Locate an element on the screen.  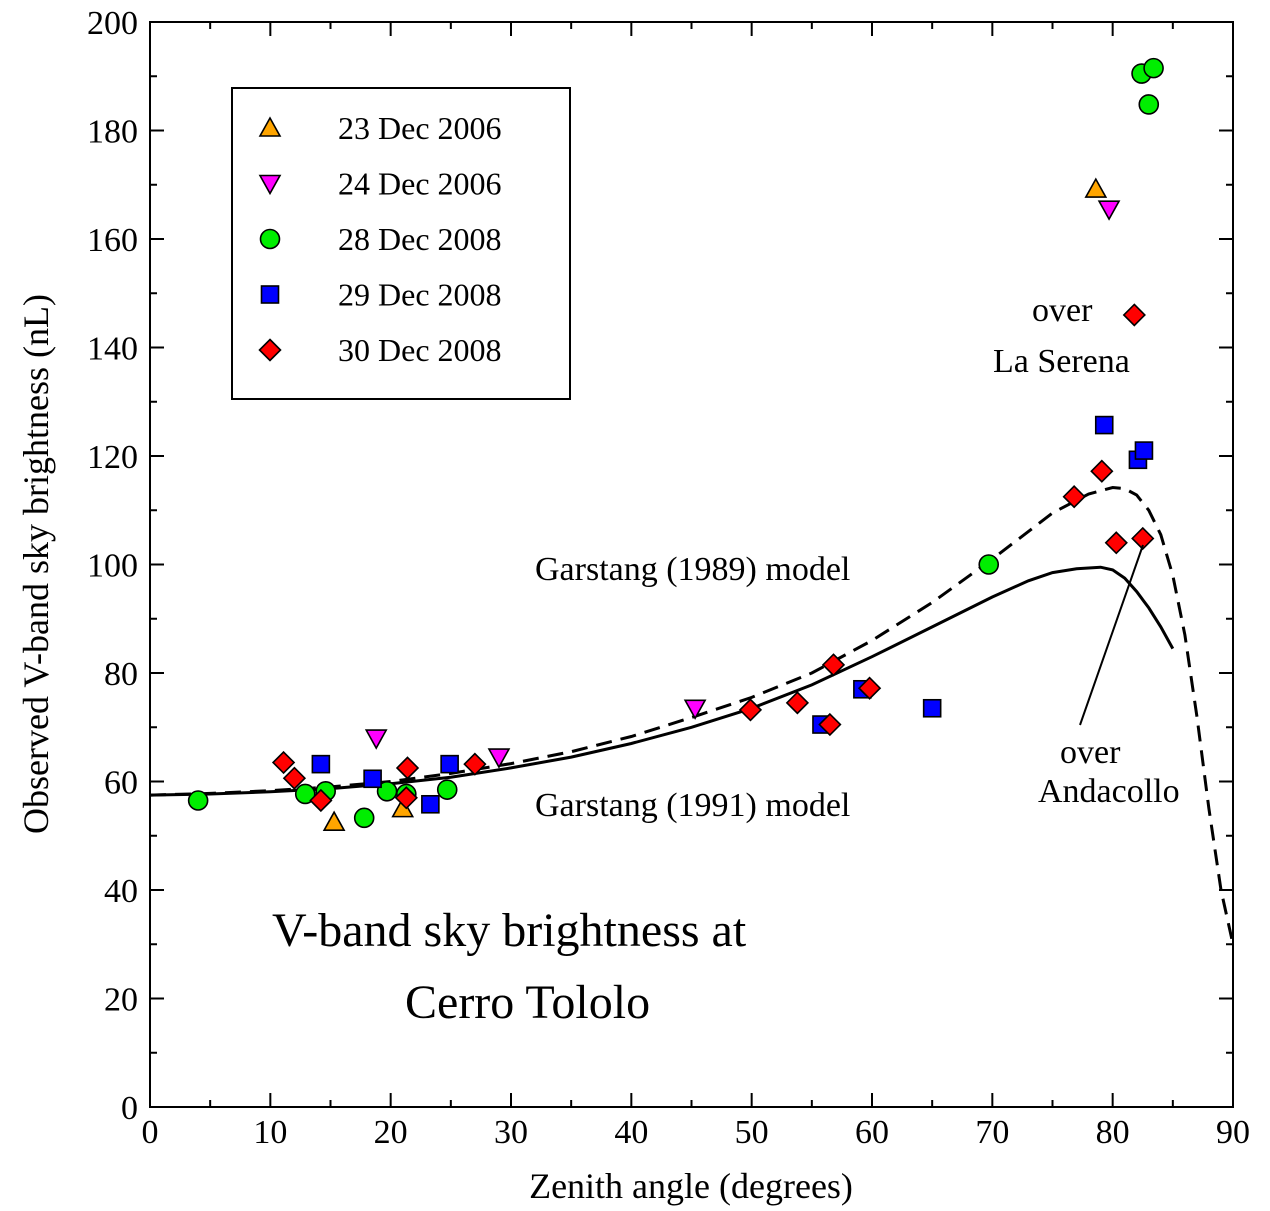
over-andacollo-line2: Andacollo is located at coordinates (1109, 791).